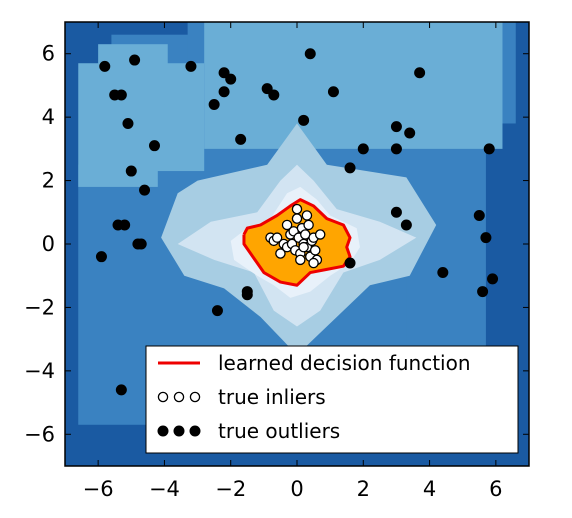 The image size is (572, 518). What do you see at coordinates (48, 244) in the screenshot?
I see `y-tick-label: 0` at bounding box center [48, 244].